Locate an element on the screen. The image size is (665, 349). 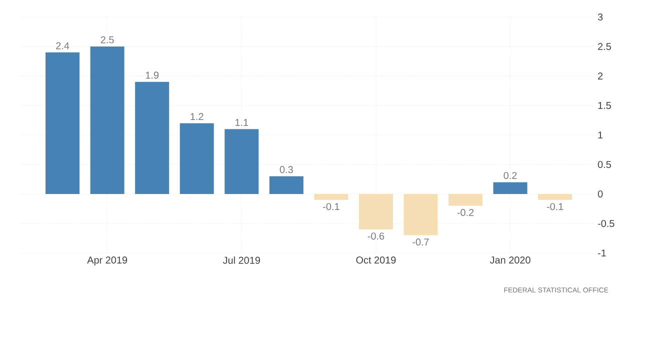
data-label: 0.3 is located at coordinates (286, 170).